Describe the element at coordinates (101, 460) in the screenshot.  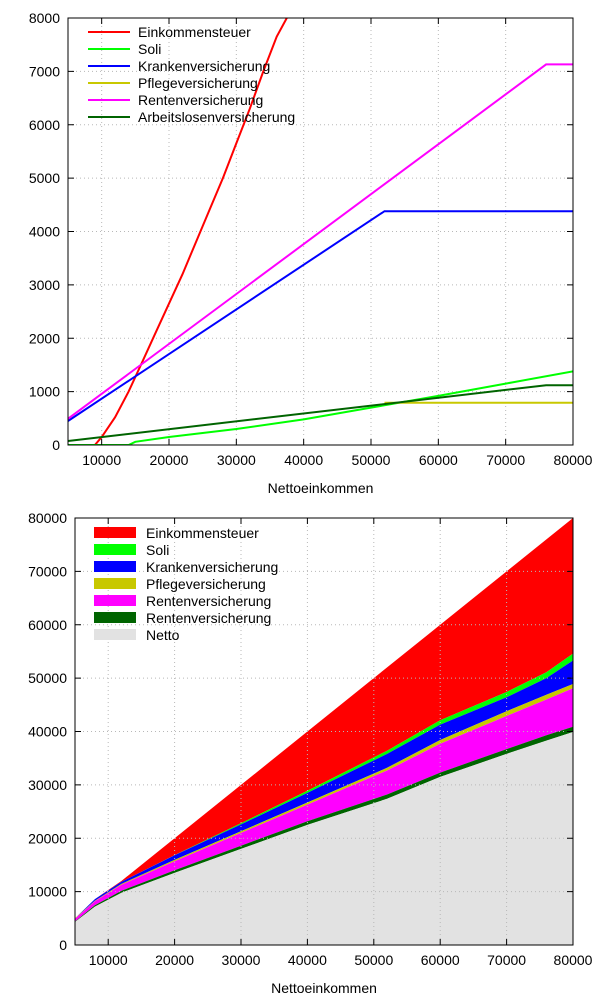
I see `top-xtick-label-0: 10000` at that location.